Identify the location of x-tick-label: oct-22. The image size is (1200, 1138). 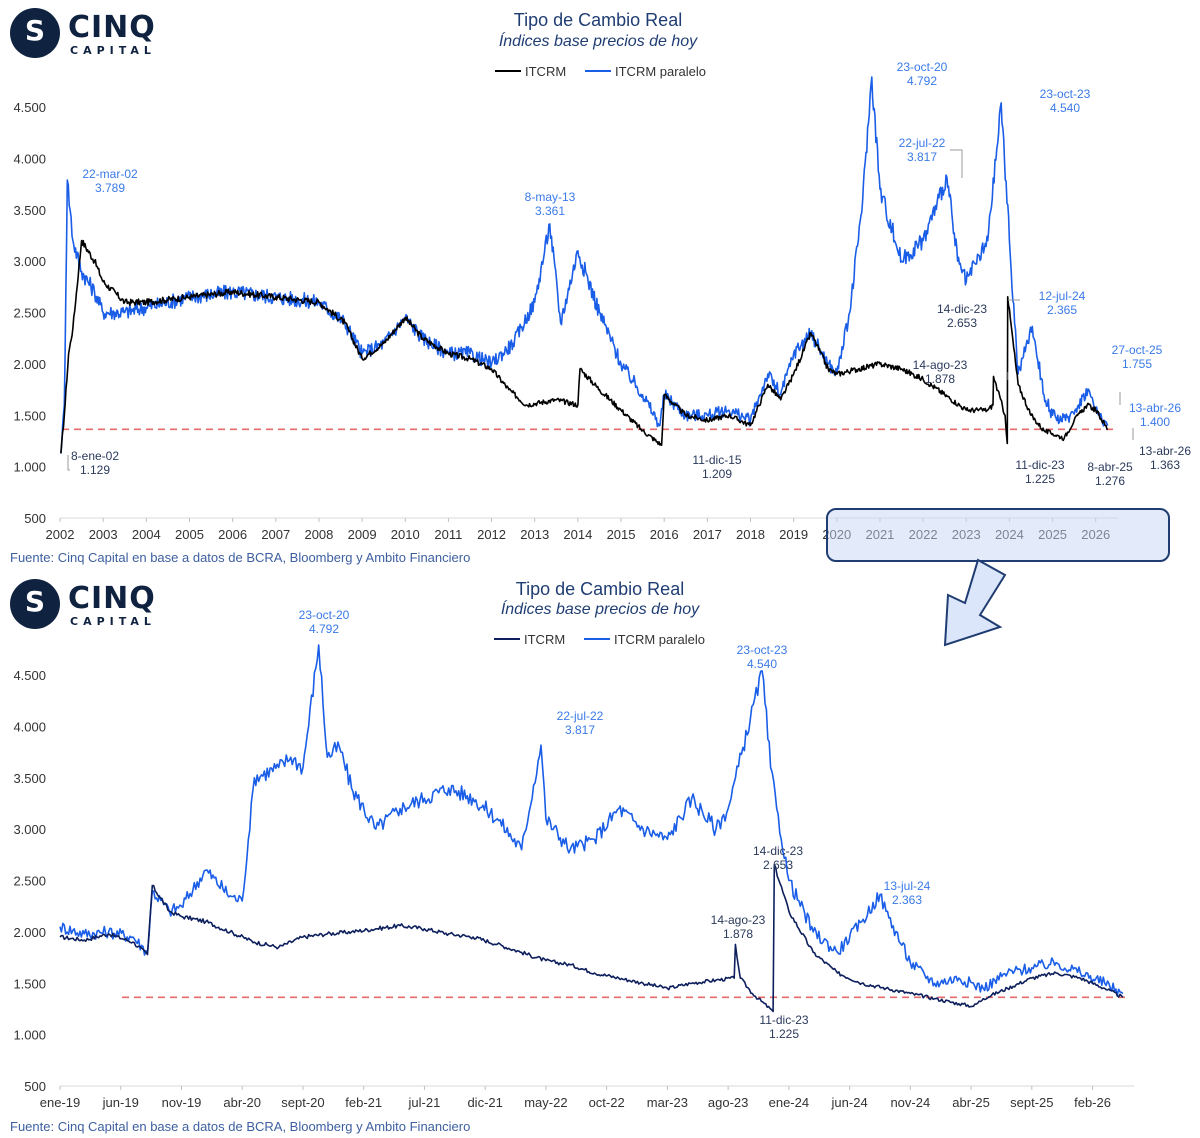
(607, 1102).